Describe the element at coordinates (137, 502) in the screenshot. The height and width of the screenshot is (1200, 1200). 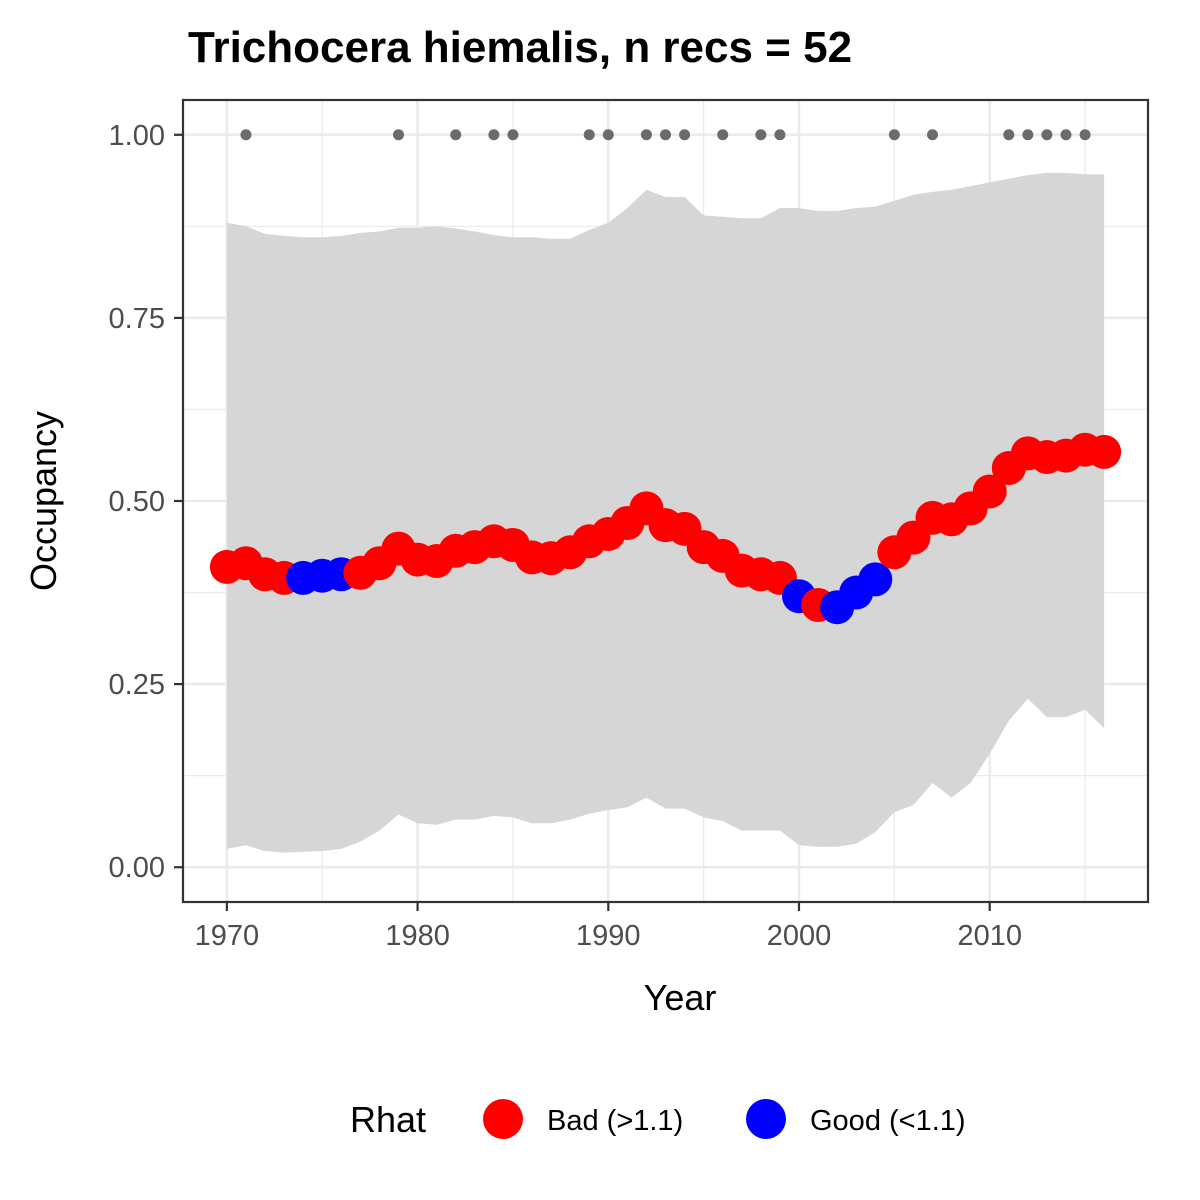
I see `y-tick-label: 0.50` at that location.